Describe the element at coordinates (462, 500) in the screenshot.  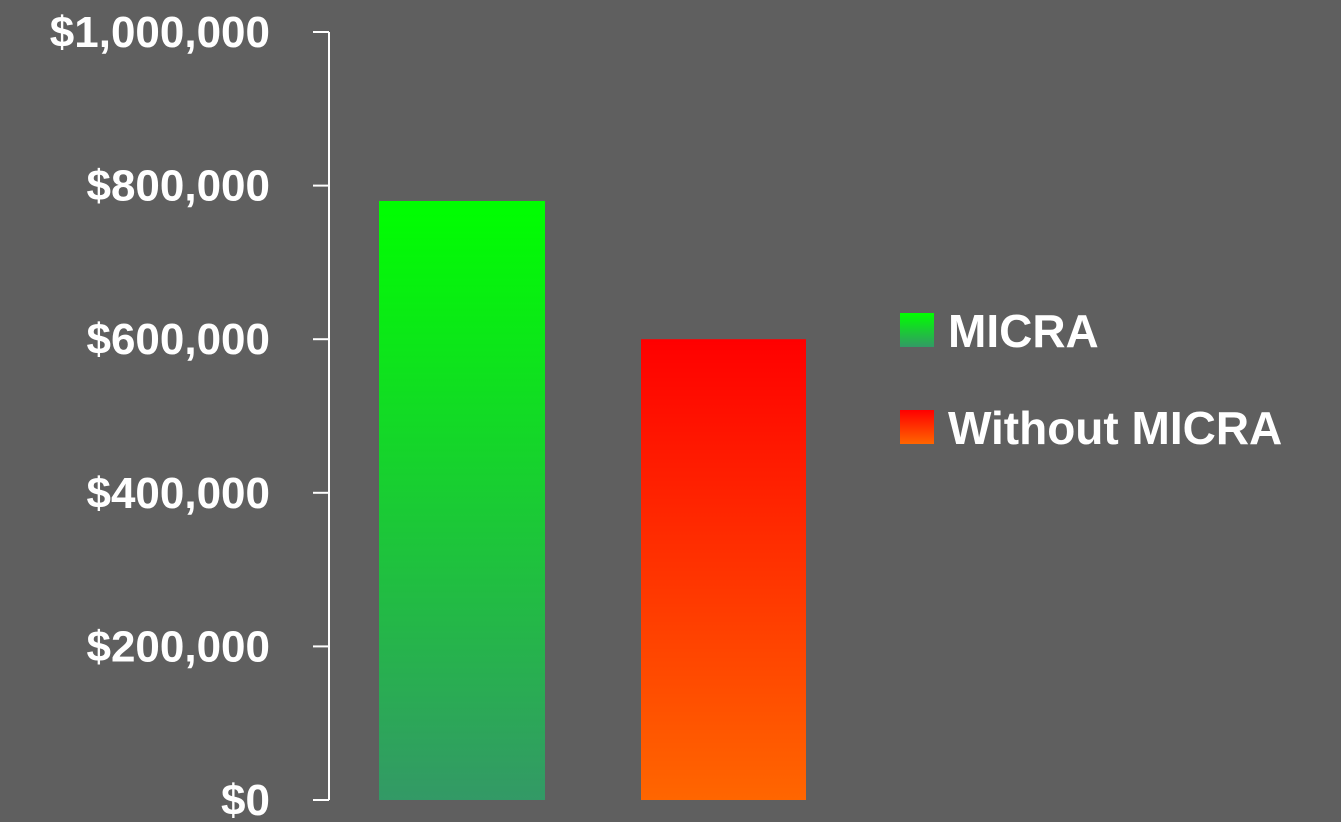
I see `bar-micra` at that location.